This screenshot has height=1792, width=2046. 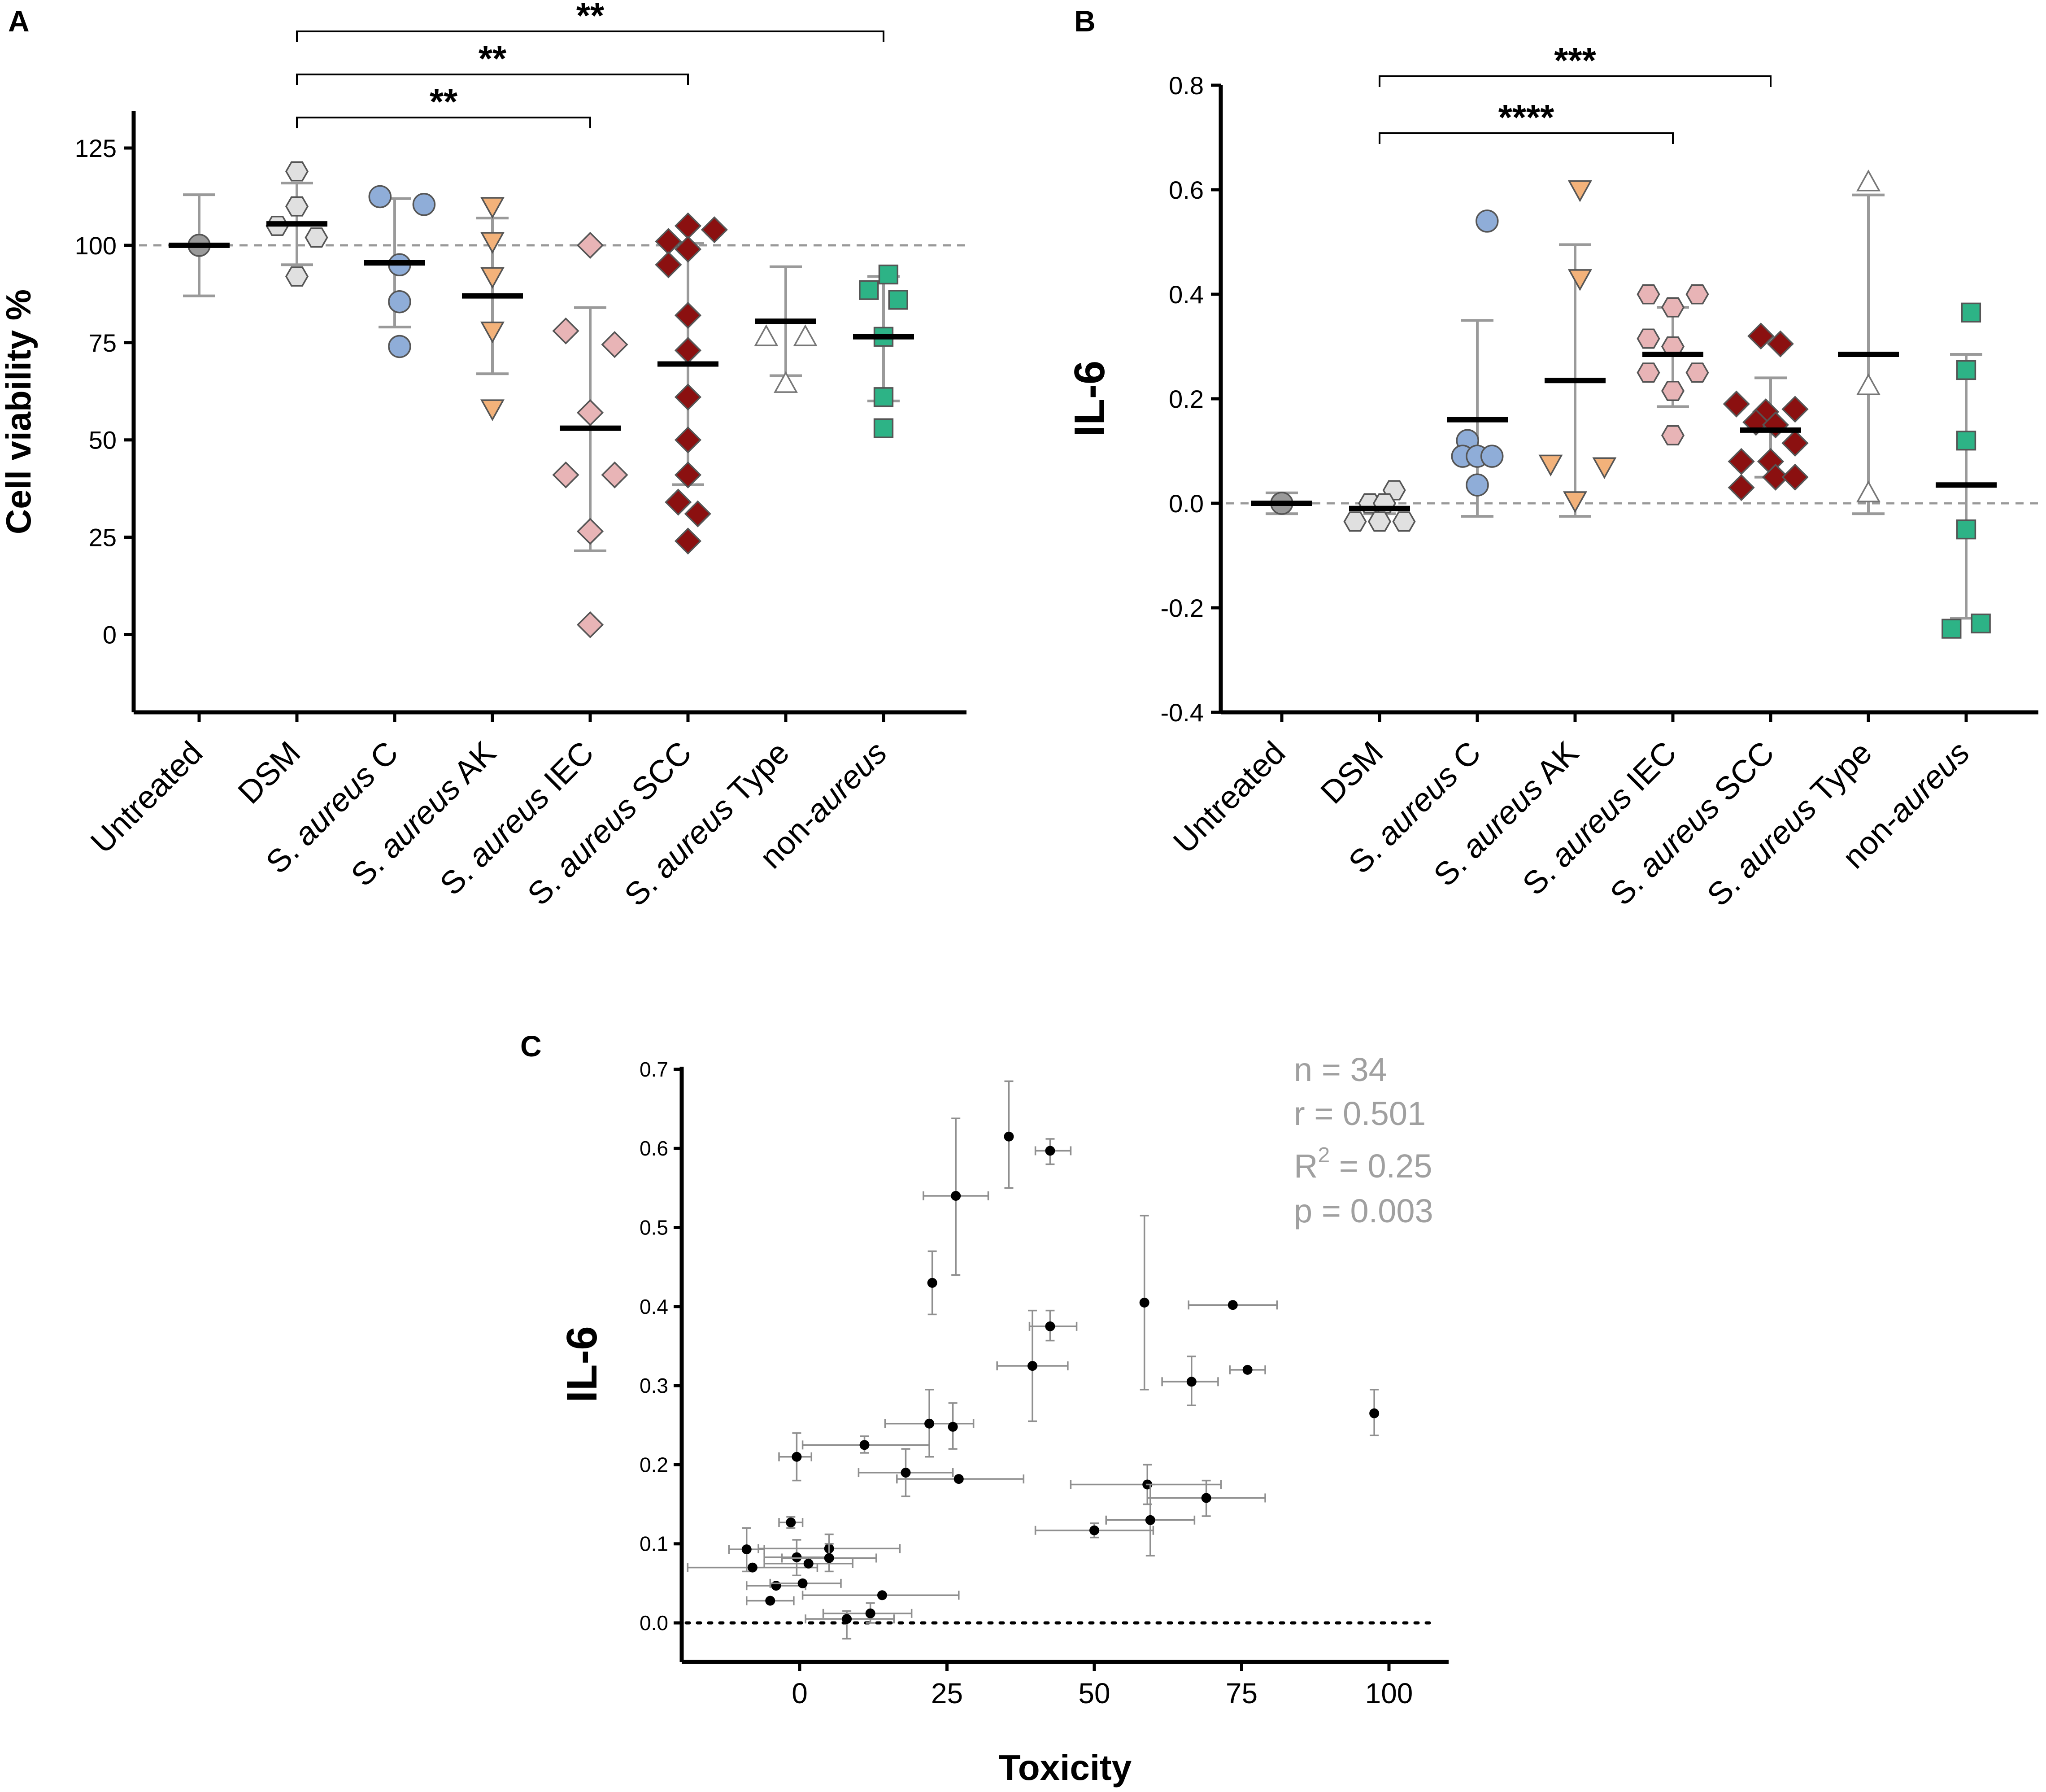 What do you see at coordinates (19, 411) in the screenshot?
I see `y-axis-title: Cell viability %` at bounding box center [19, 411].